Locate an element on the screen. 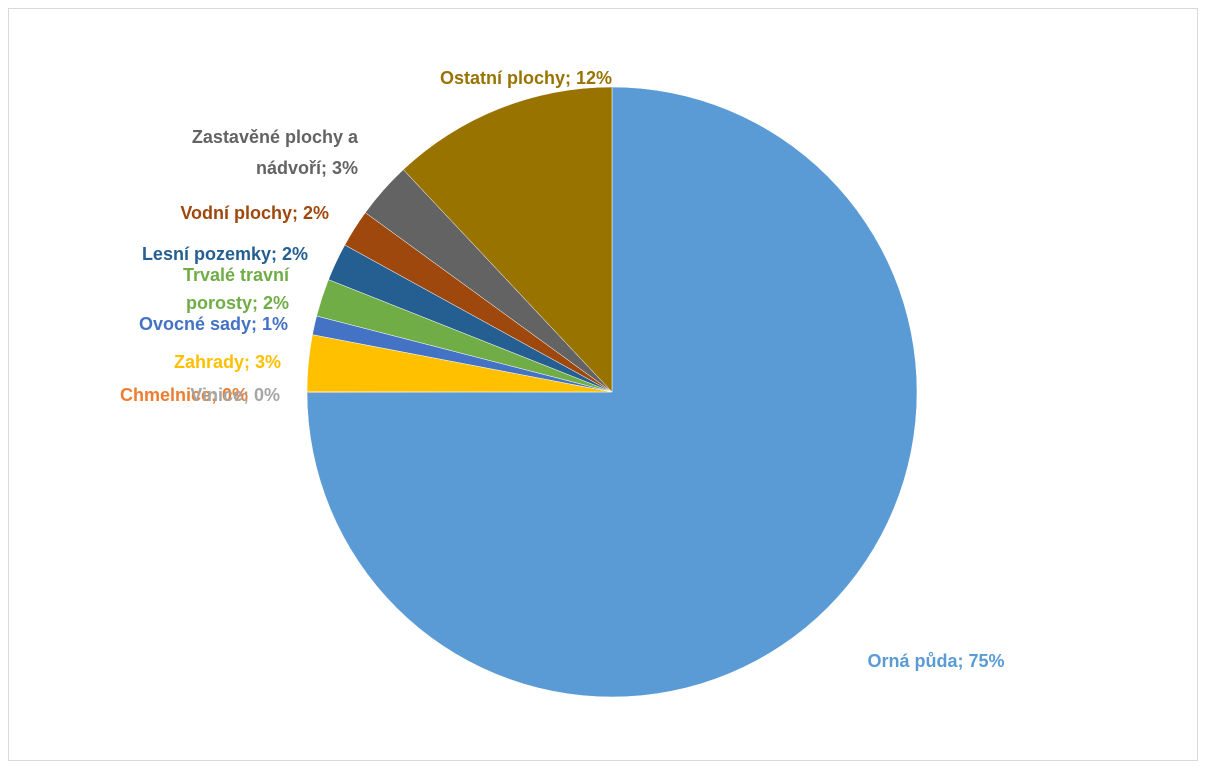  slice-label-5: Ovocné sady; 1% is located at coordinates (213, 324).